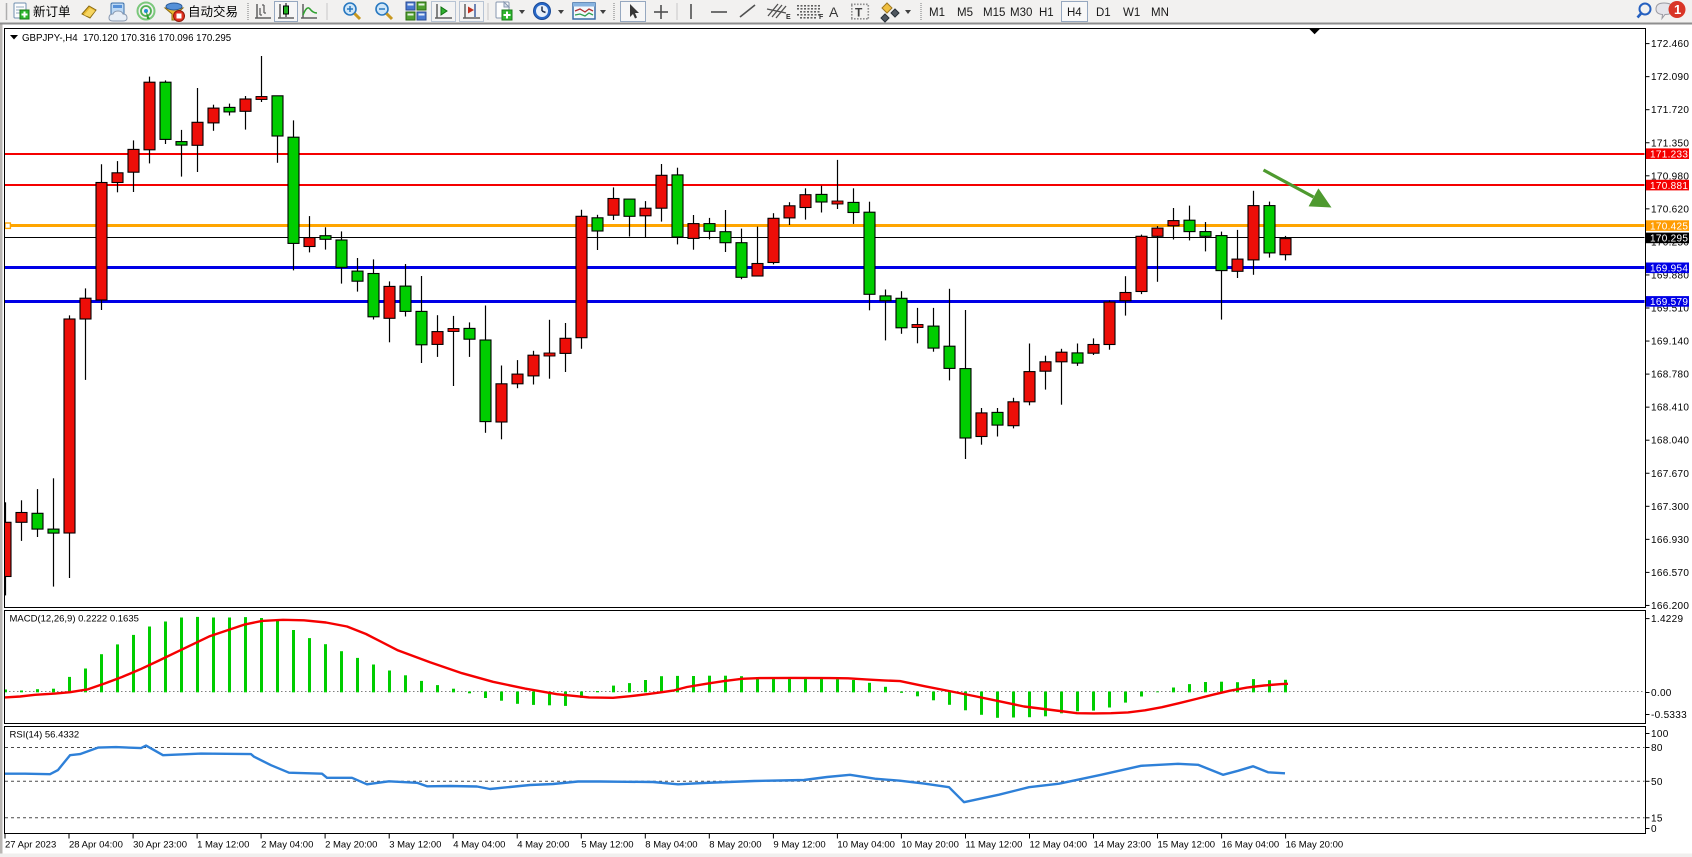  What do you see at coordinates (1670, 474) in the screenshot?
I see `svg-text: 167.670` at bounding box center [1670, 474].